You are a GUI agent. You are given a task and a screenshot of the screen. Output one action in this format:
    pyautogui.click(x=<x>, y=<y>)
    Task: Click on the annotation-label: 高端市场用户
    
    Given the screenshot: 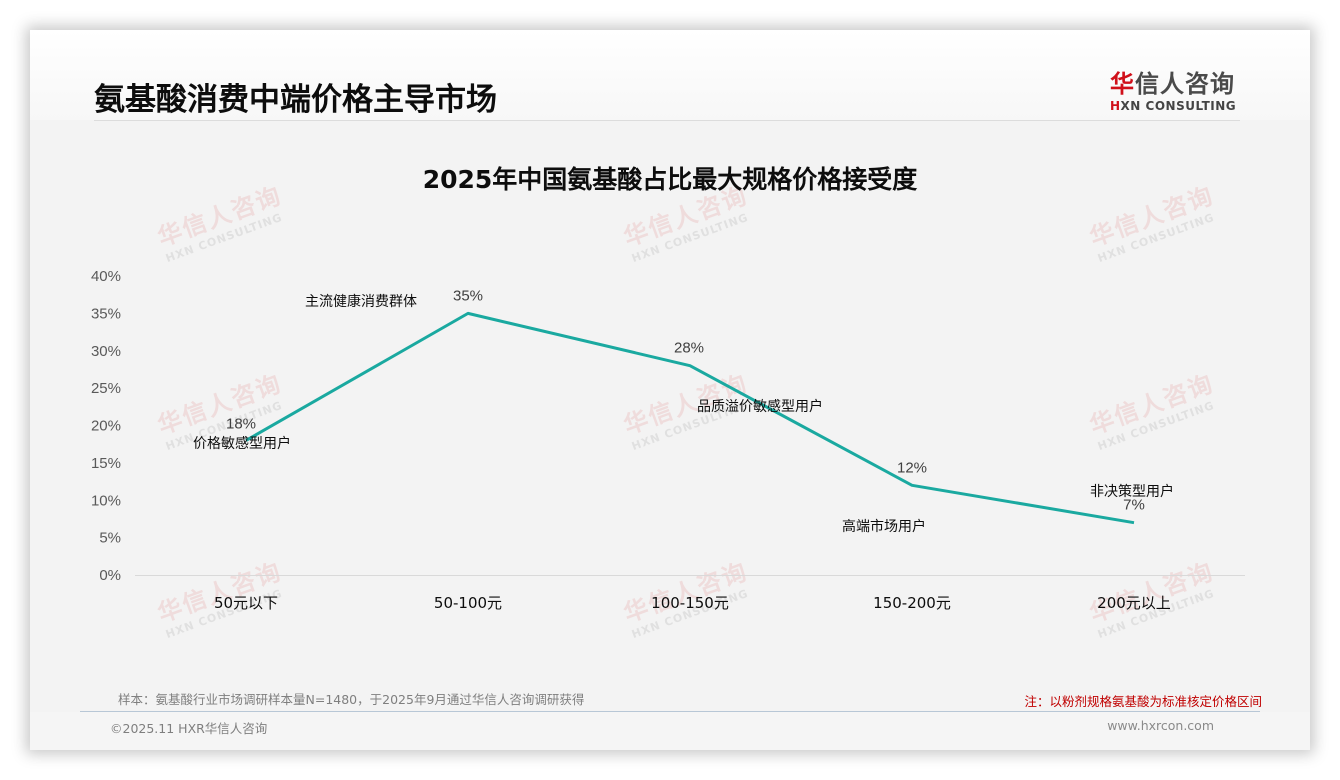 What is the action you would take?
    pyautogui.click(x=884, y=526)
    